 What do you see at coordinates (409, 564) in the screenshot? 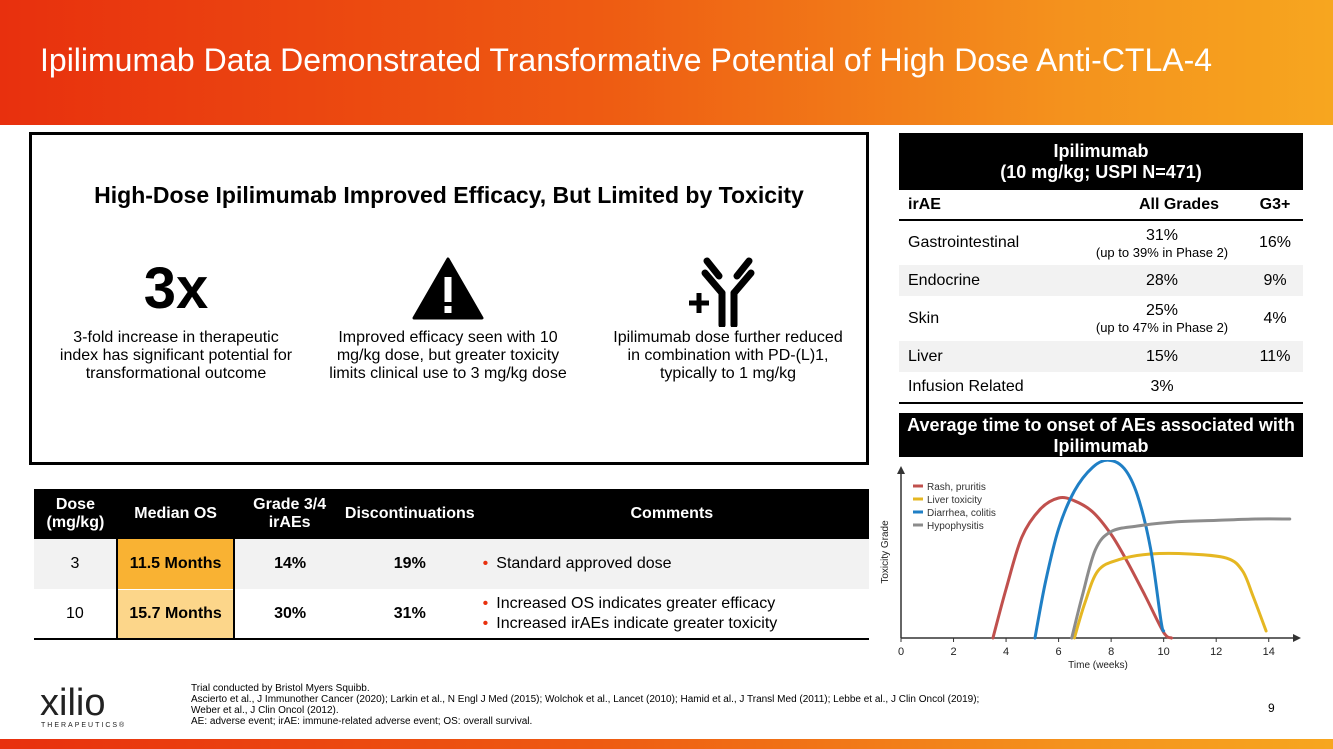
I see `discontinuation-value: 19%` at bounding box center [409, 564].